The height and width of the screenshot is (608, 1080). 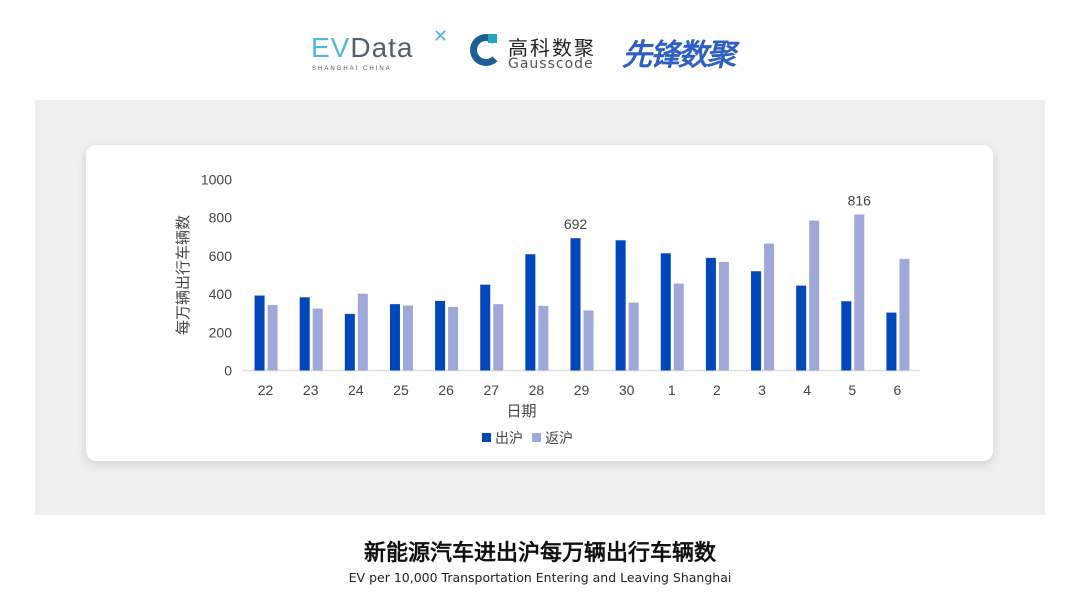 I want to click on x-tick-label: 4, so click(x=807, y=390).